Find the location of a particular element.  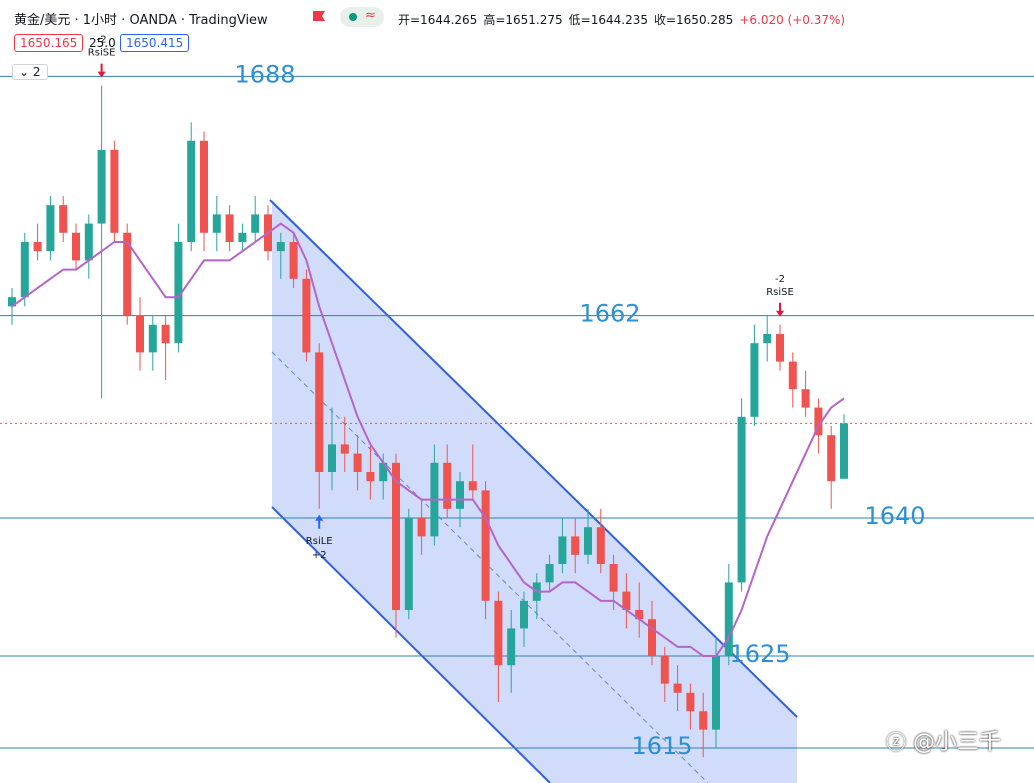

spread: 25.0 is located at coordinates (102, 43).